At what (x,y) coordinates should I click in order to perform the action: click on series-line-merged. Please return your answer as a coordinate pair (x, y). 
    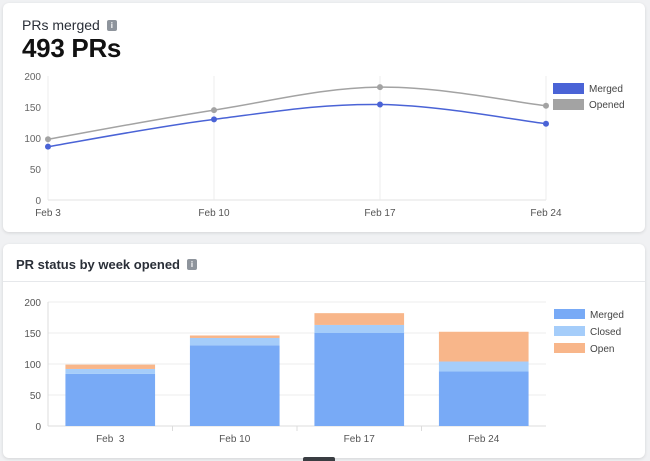
    Looking at the image, I should click on (297, 125).